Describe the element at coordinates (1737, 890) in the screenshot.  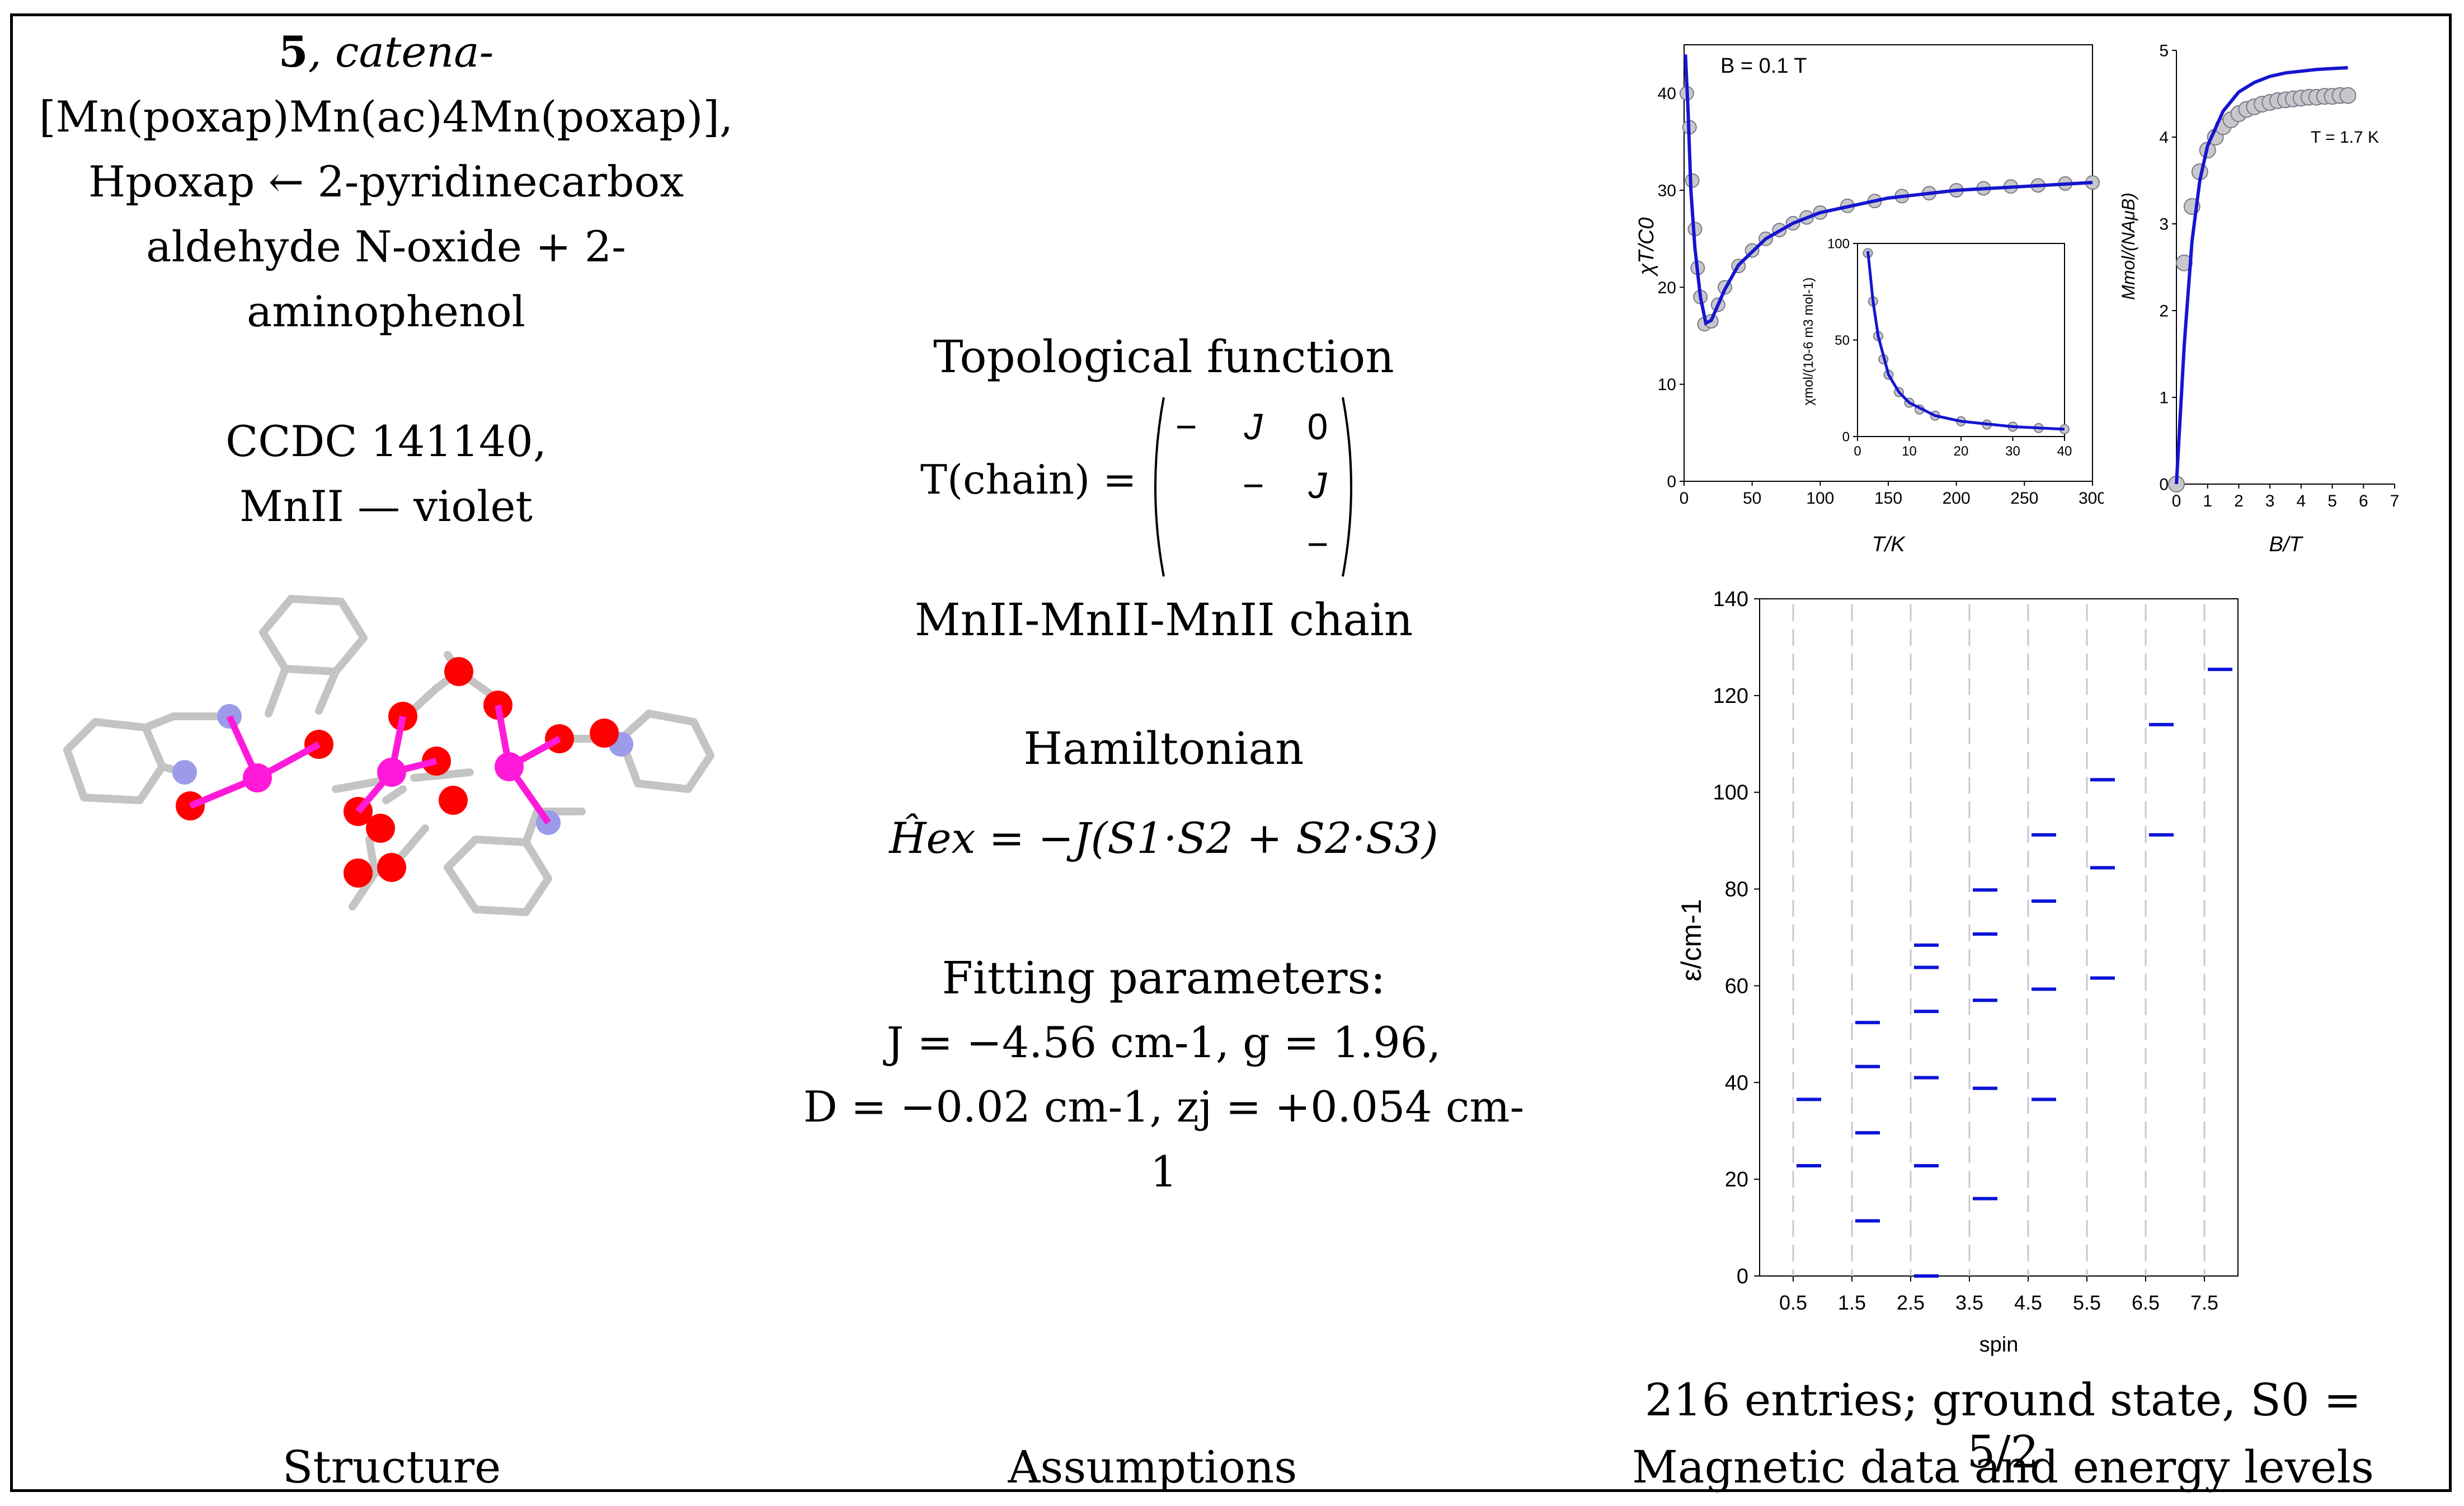
I see `y-tick-label: 80` at that location.